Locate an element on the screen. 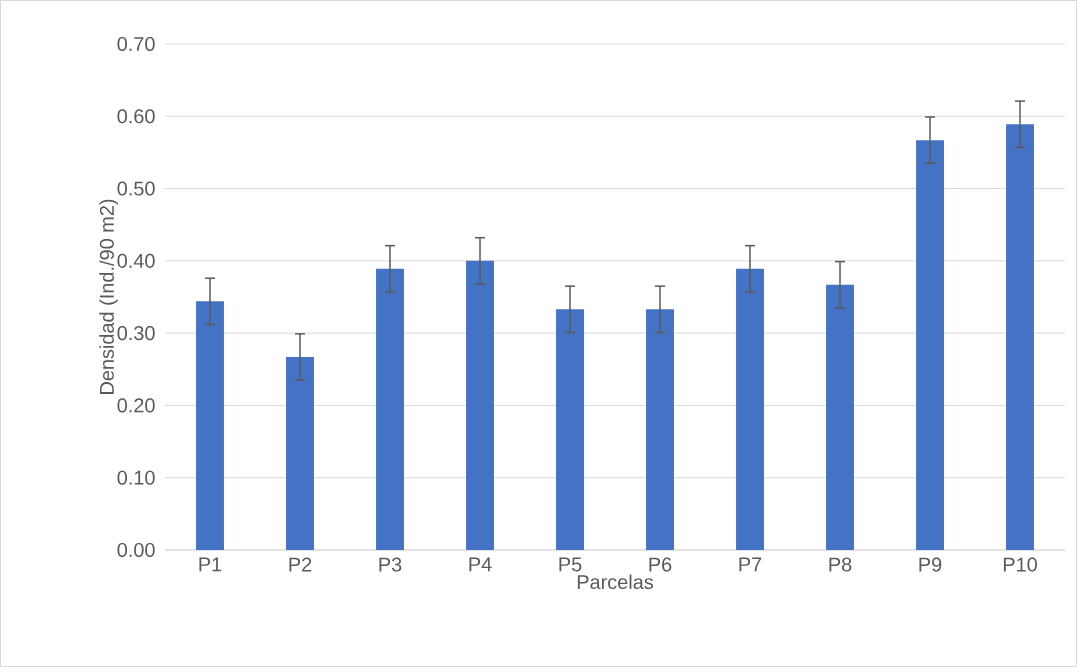  x-tick-label: P7 is located at coordinates (750, 564).